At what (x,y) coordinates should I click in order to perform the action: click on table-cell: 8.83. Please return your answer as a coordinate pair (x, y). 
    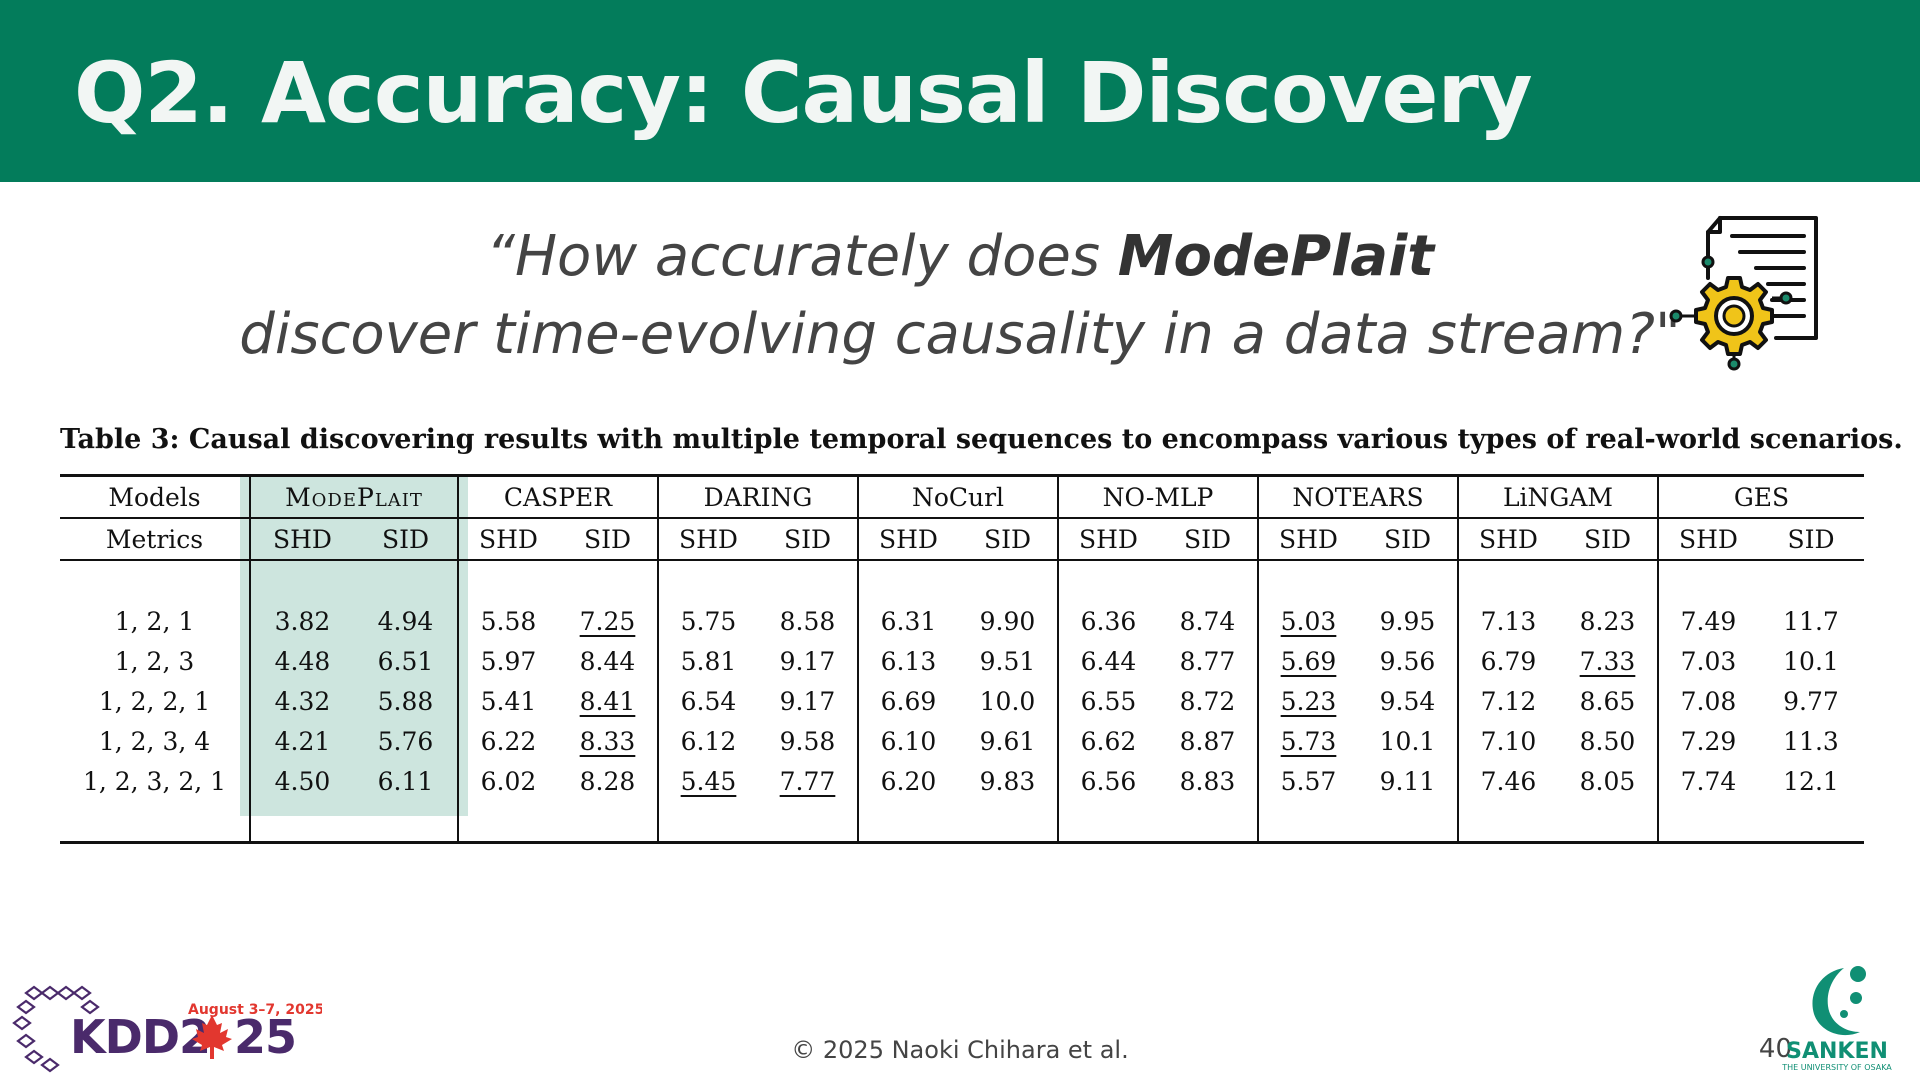
    Looking at the image, I should click on (1207, 781).